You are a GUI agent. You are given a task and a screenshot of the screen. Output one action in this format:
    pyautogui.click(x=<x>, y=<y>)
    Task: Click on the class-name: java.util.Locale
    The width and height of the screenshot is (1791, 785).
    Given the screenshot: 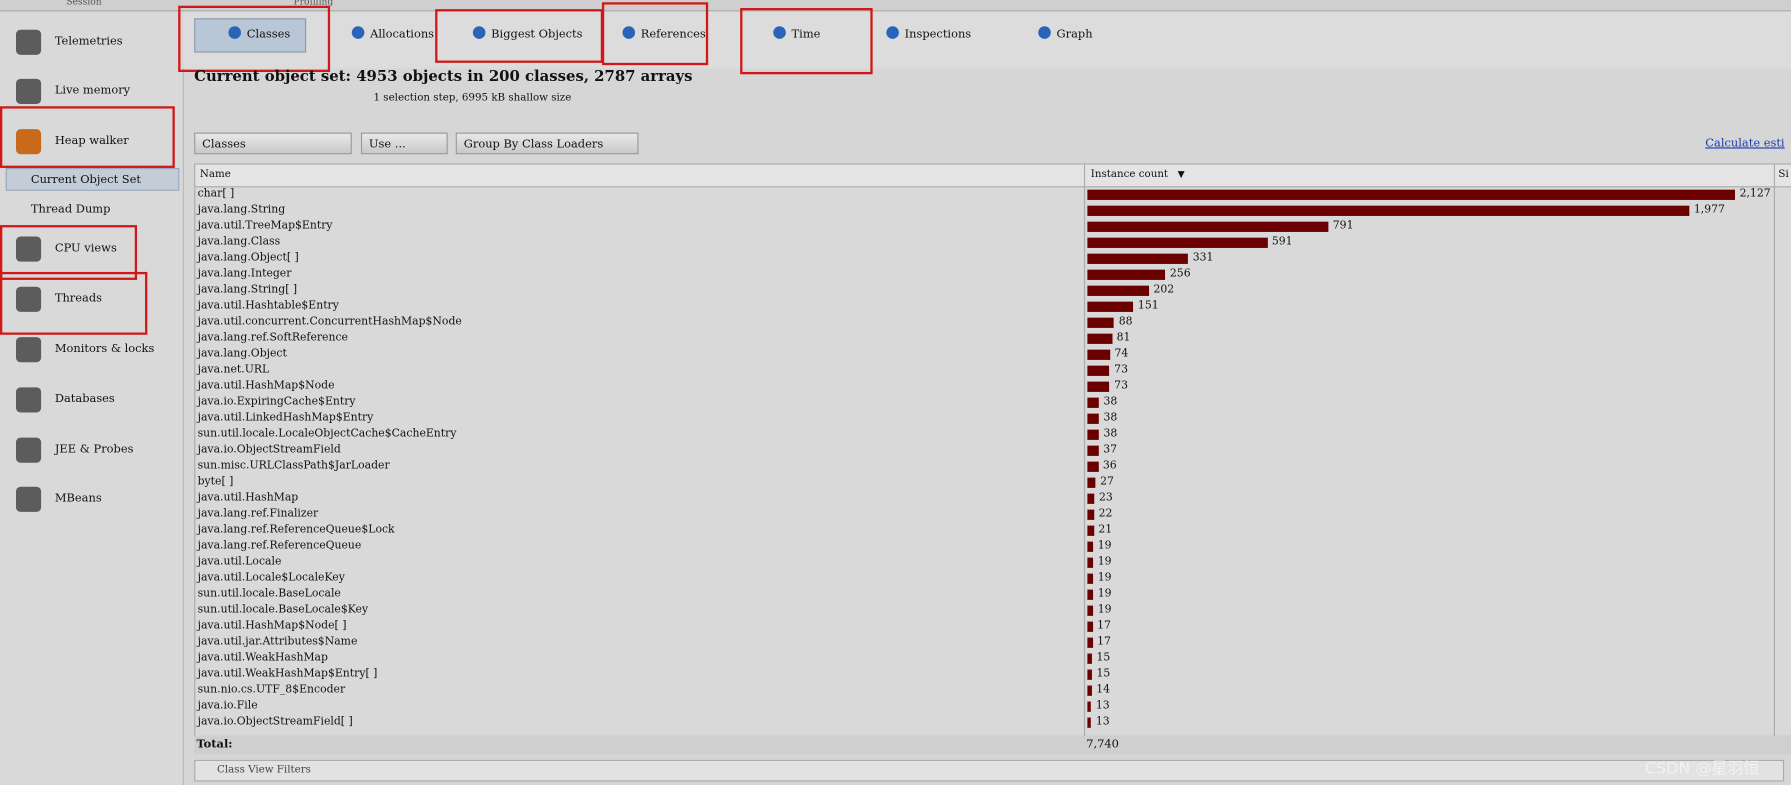 What is the action you would take?
    pyautogui.click(x=239, y=561)
    